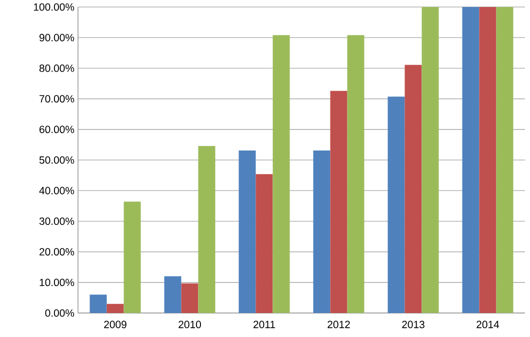 This screenshot has height=337, width=530. What do you see at coordinates (264, 324) in the screenshot?
I see `x-tick-label: 2011` at bounding box center [264, 324].